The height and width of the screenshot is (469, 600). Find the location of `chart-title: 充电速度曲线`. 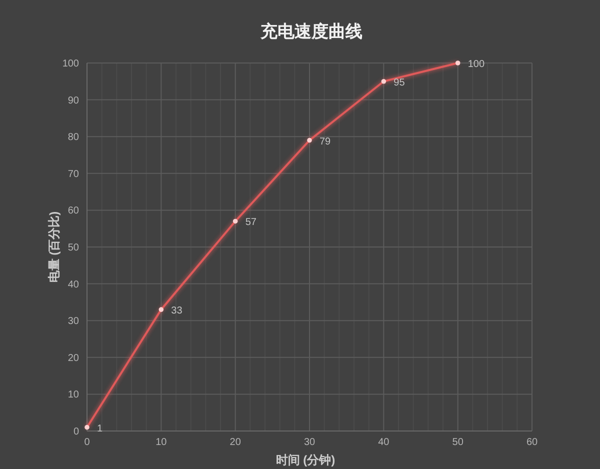

chart-title: 充电速度曲线 is located at coordinates (311, 31).